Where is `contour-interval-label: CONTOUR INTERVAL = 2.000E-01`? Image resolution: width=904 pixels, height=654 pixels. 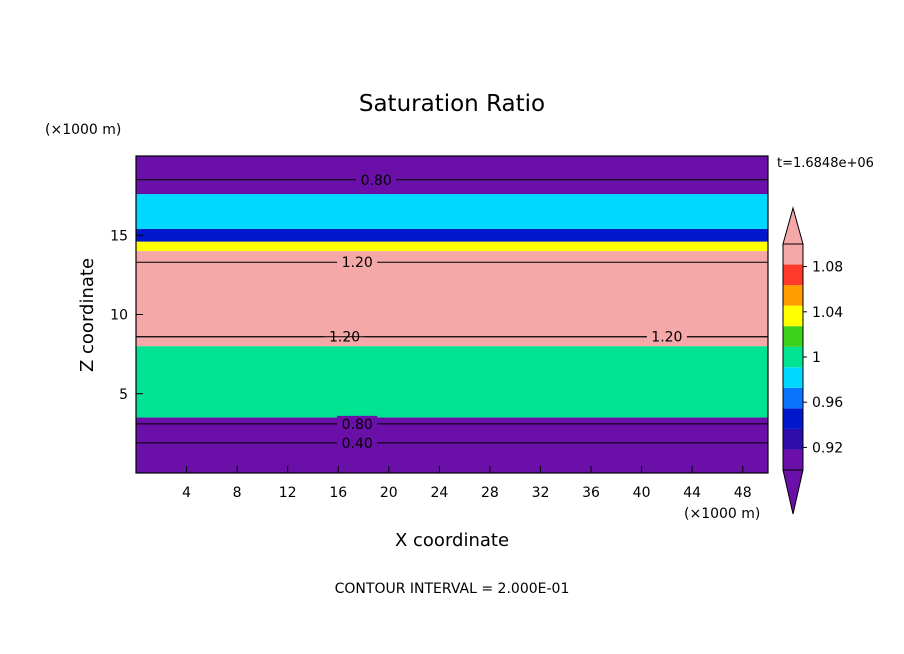 contour-interval-label: CONTOUR INTERVAL = 2.000E-01 is located at coordinates (452, 589).